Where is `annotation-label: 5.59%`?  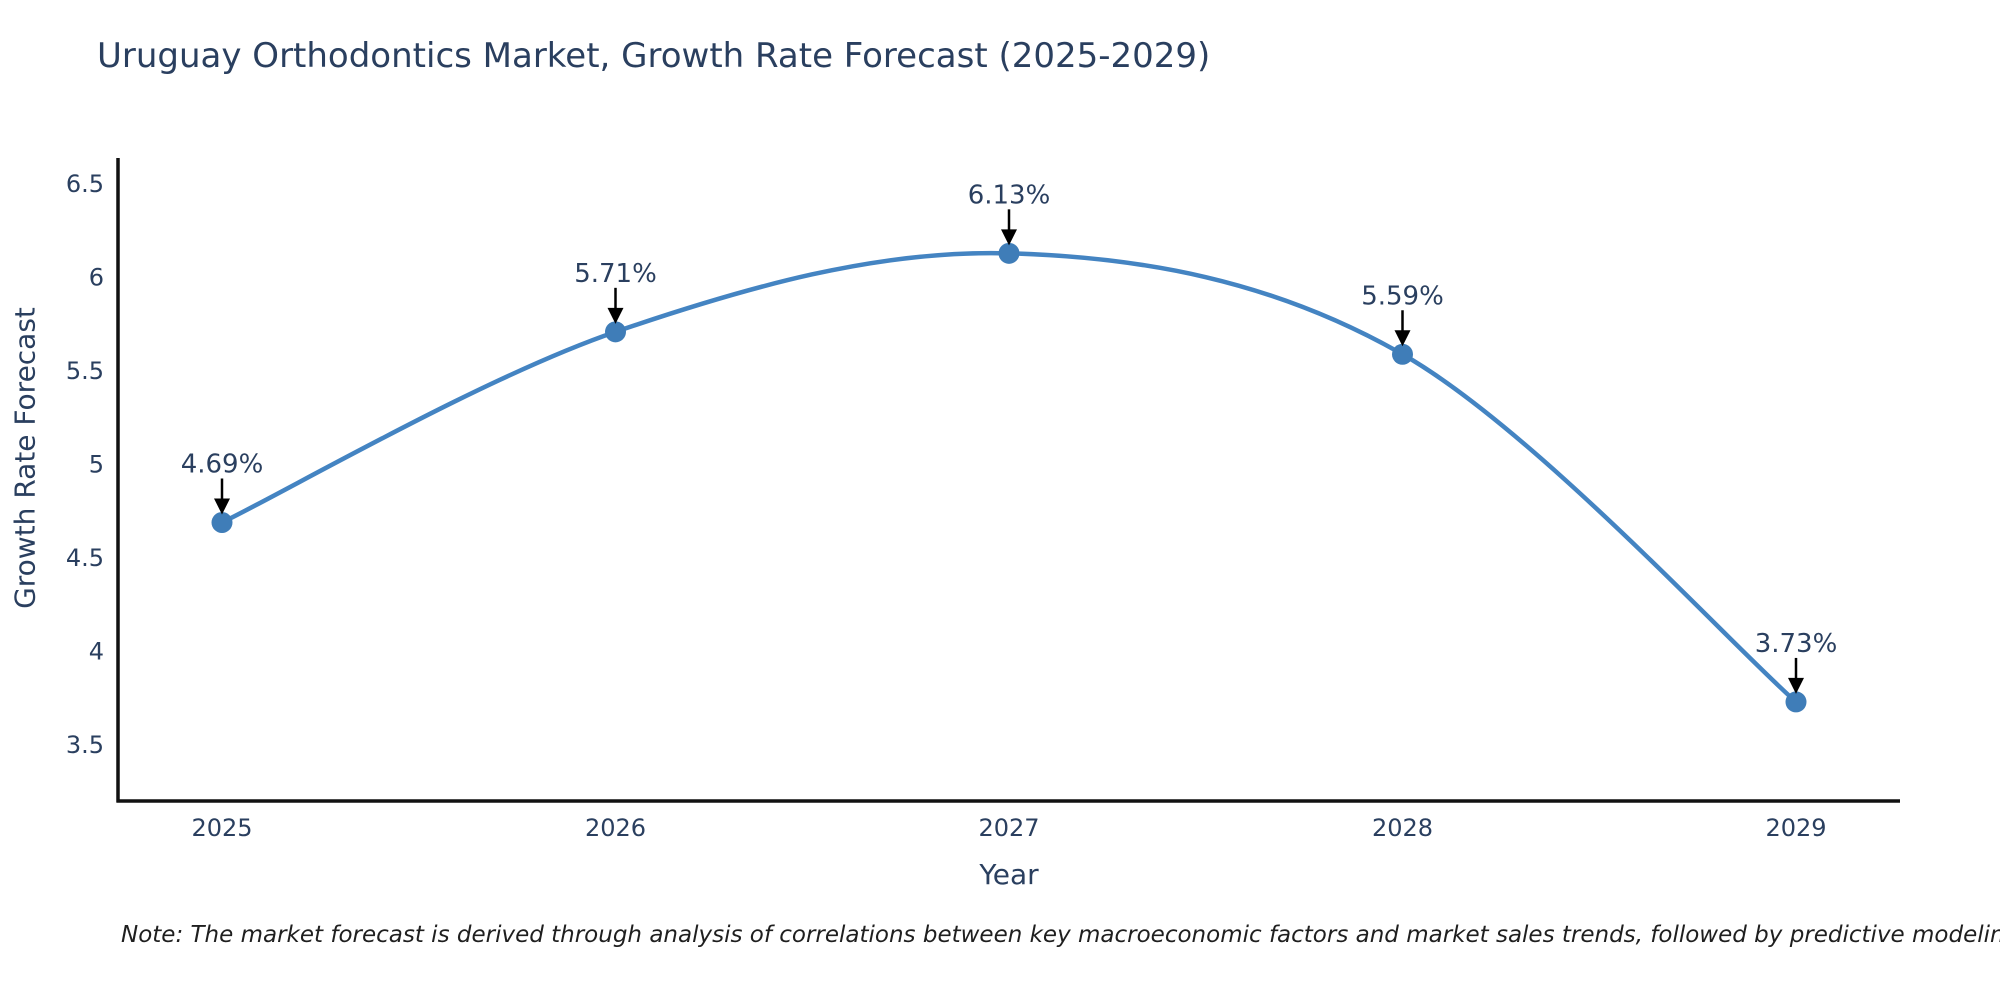
annotation-label: 5.59% is located at coordinates (1402, 296).